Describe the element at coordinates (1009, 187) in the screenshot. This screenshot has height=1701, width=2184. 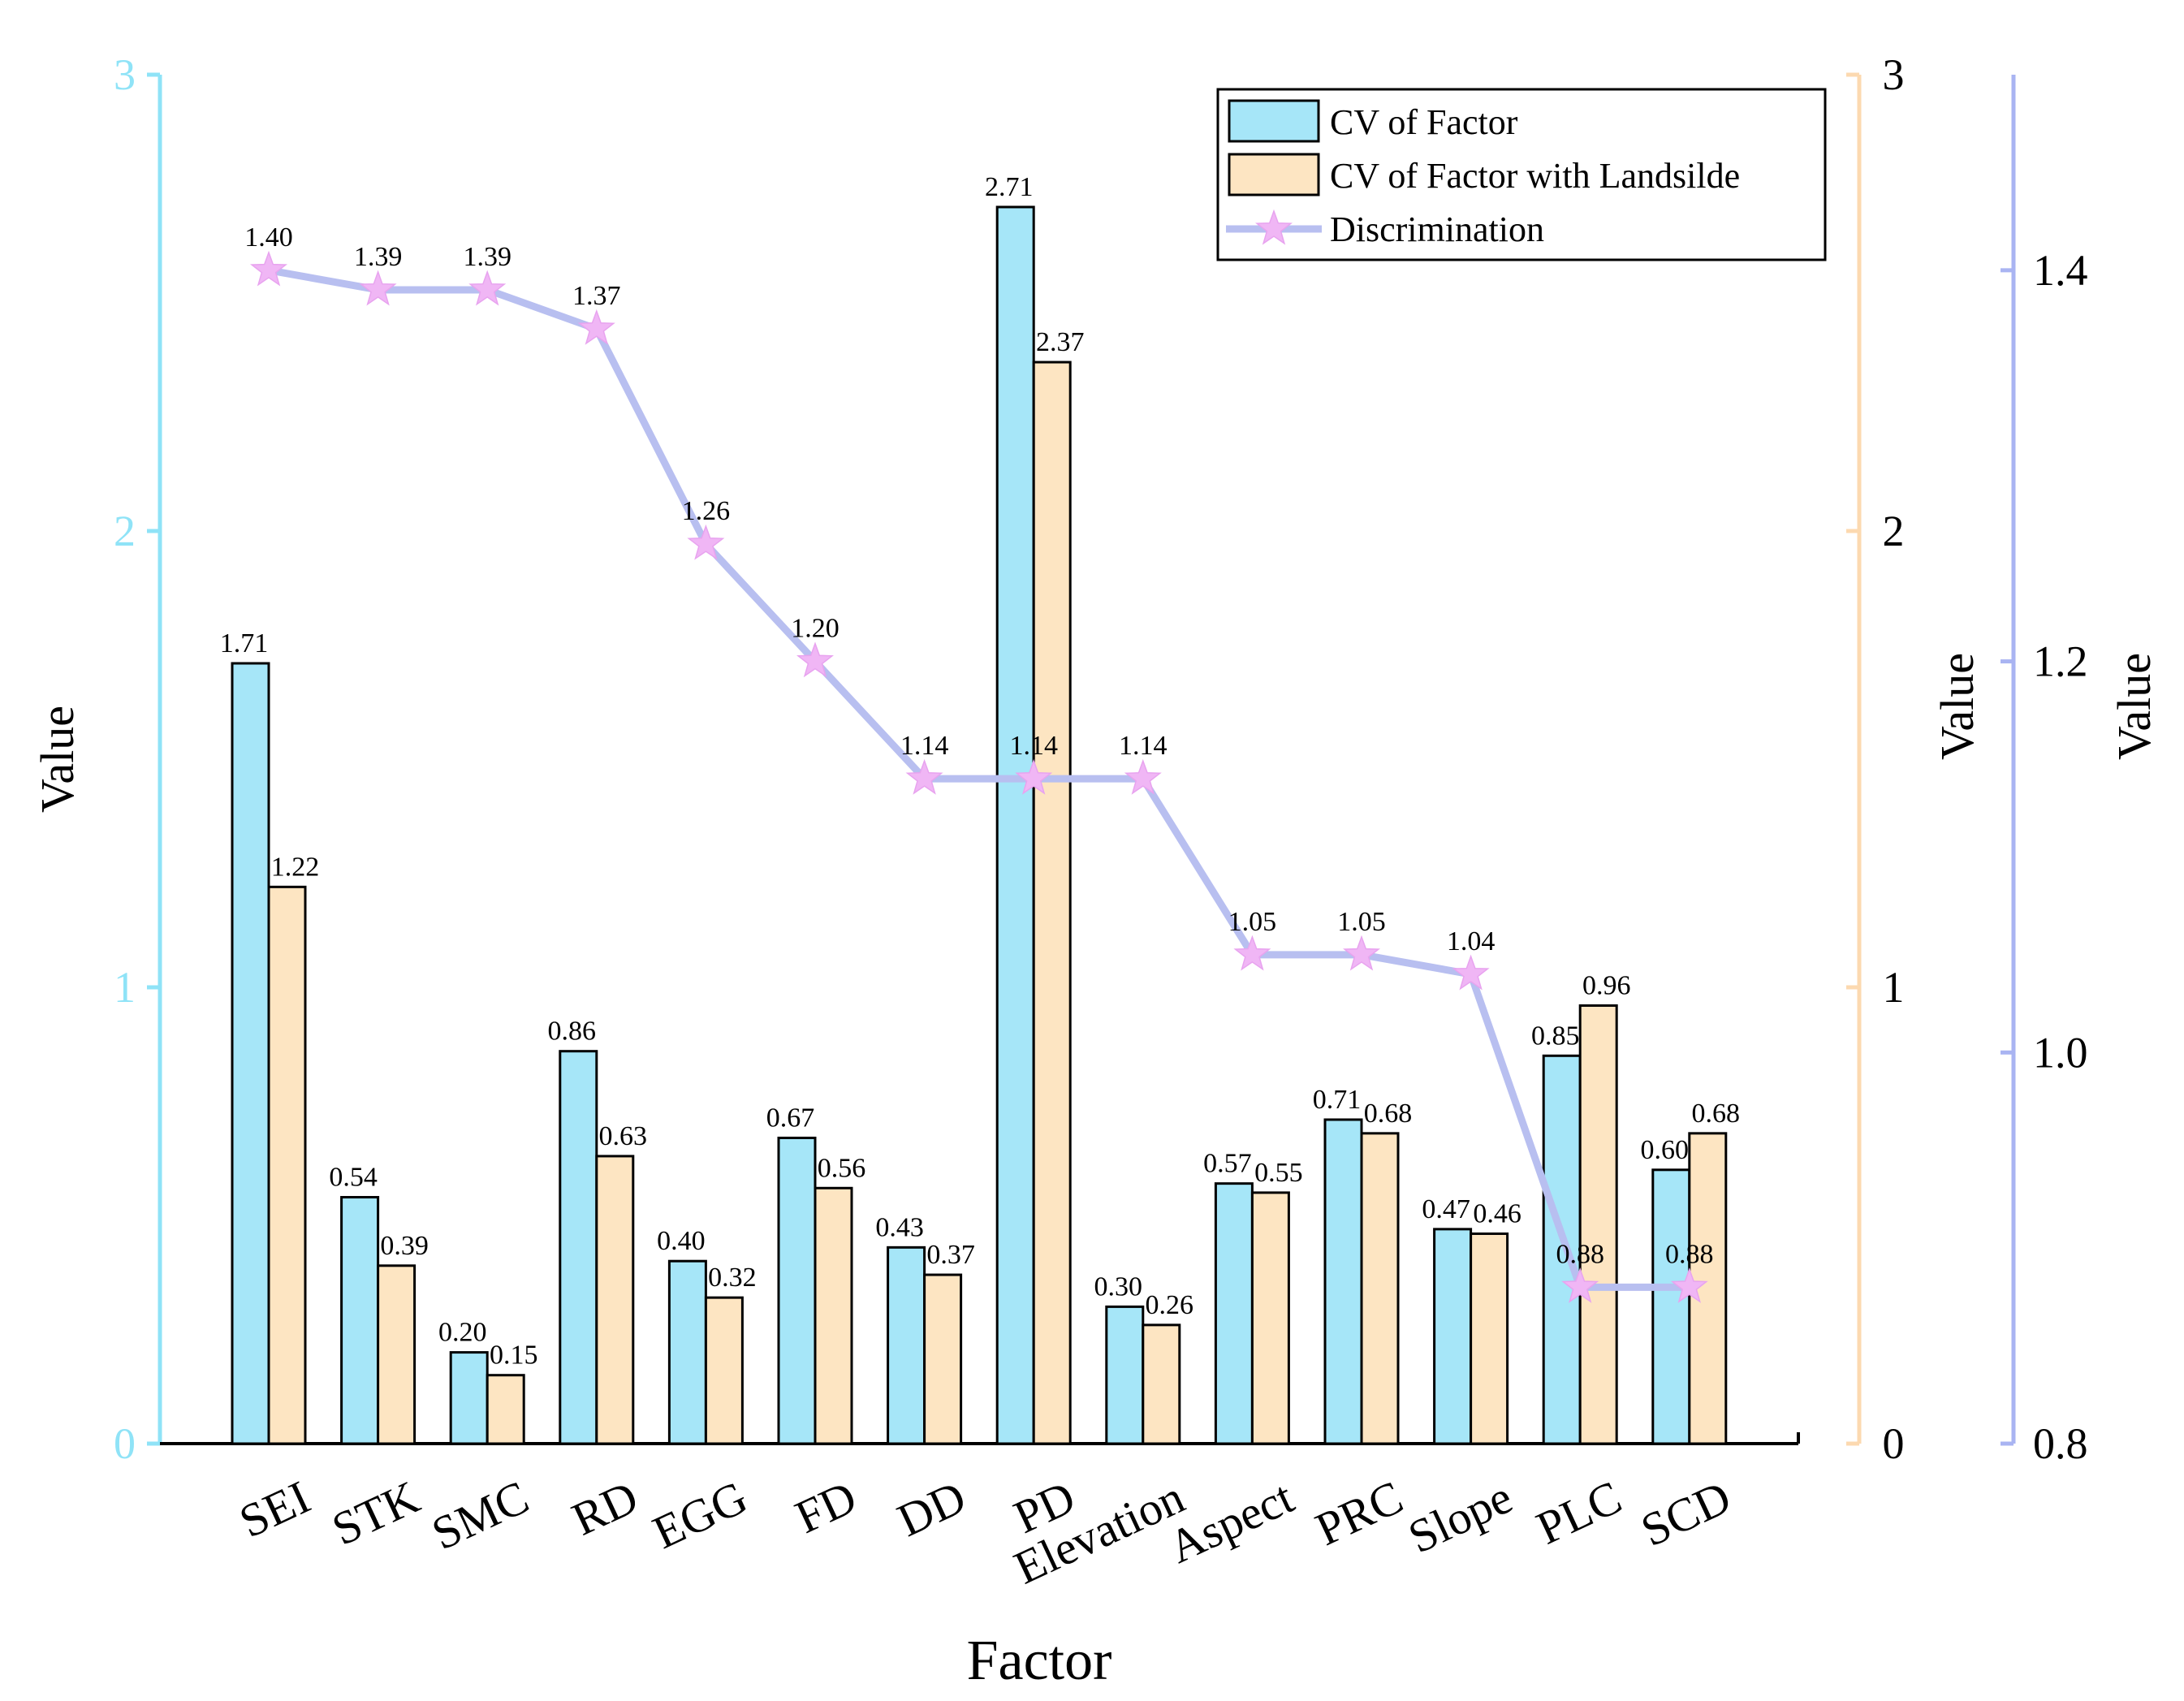
I see `bar-cv-of-factor-label: 2.71` at that location.